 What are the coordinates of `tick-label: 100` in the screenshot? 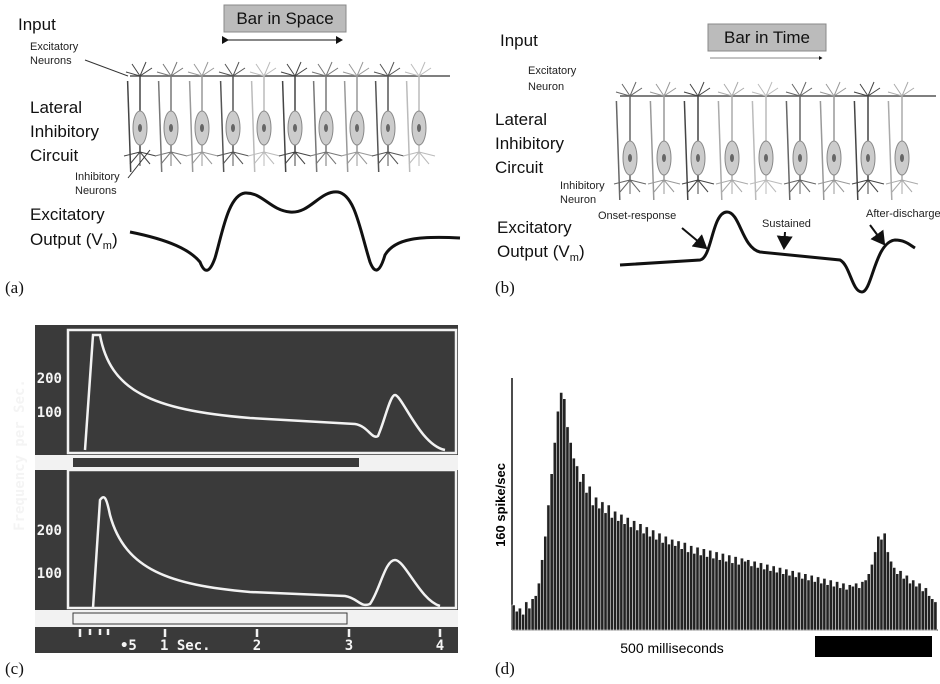 It's located at (49, 413).